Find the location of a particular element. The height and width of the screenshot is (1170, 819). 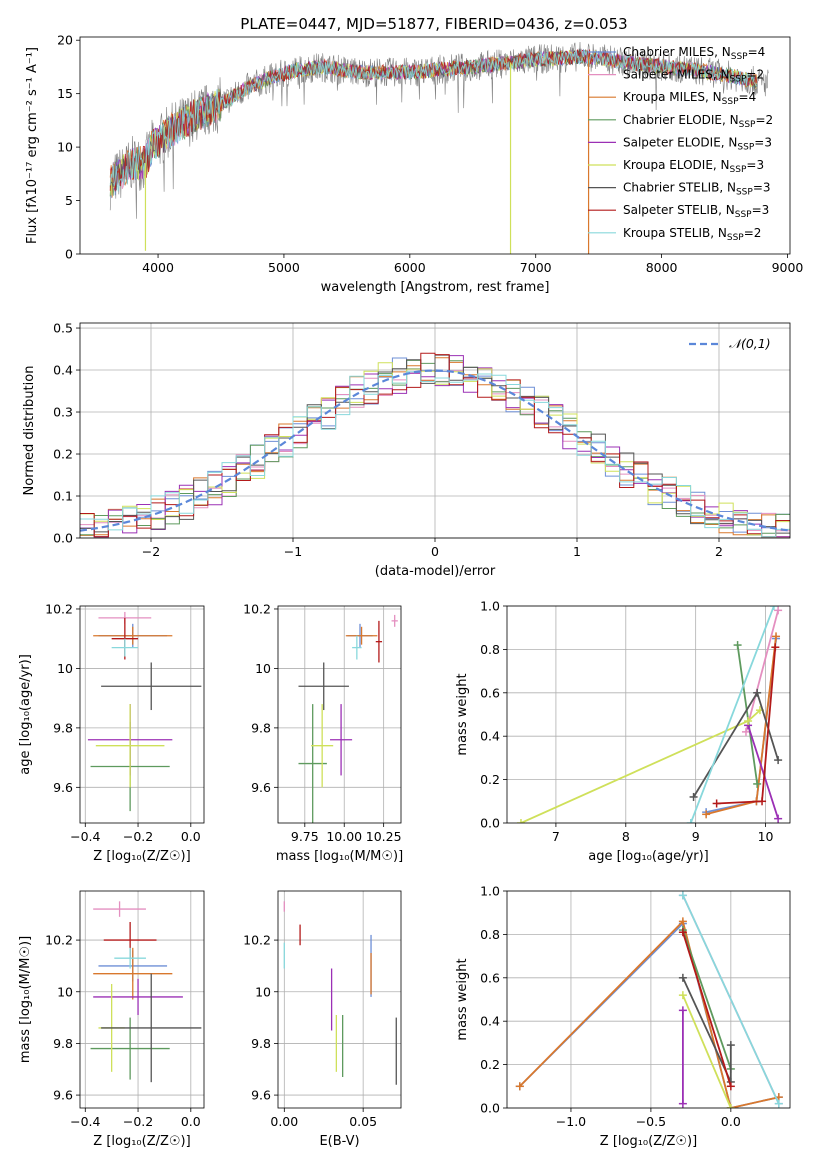

y-tick-label: 0.1 is located at coordinates (63, 496).